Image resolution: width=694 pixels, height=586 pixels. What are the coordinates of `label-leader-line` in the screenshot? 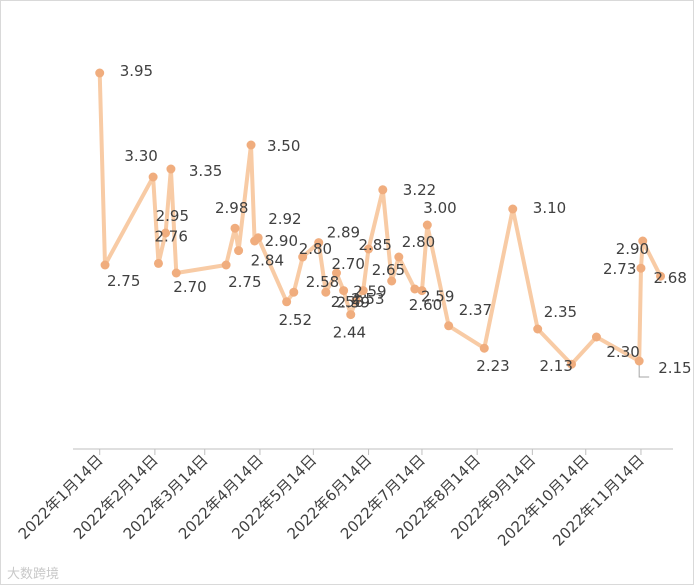 It's located at (644, 370).